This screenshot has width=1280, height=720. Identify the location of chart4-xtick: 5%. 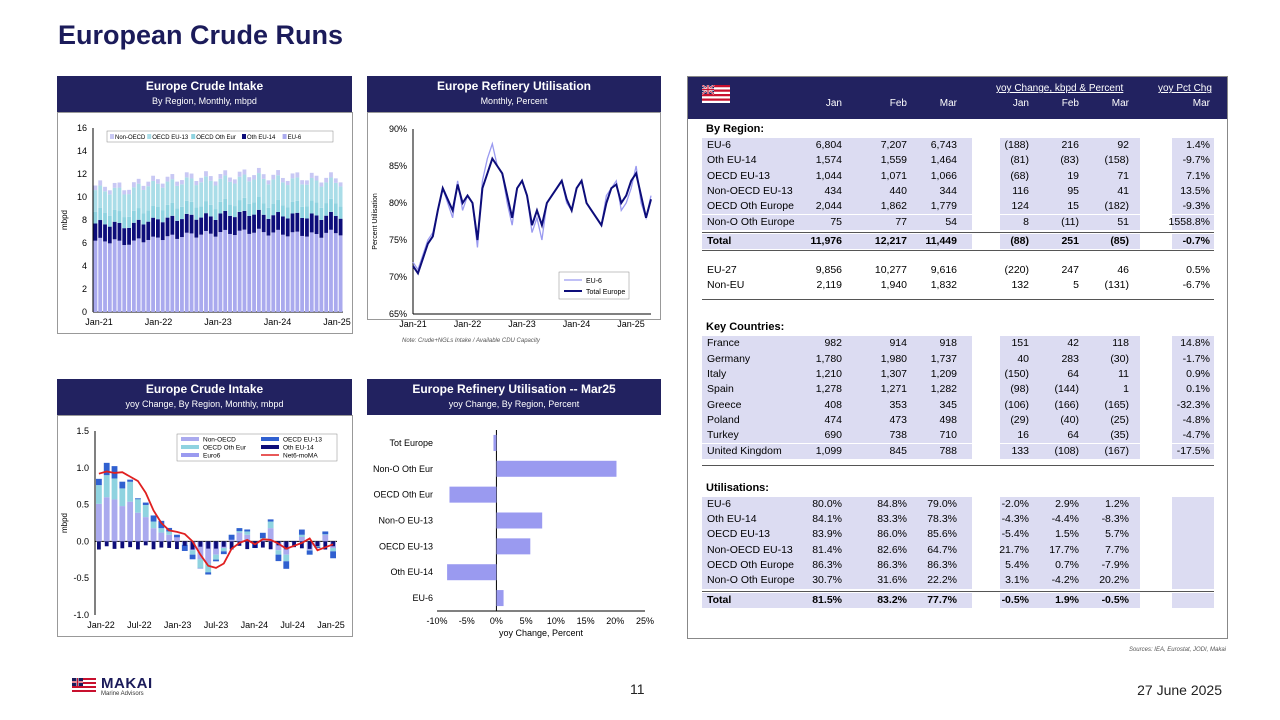
(526, 621).